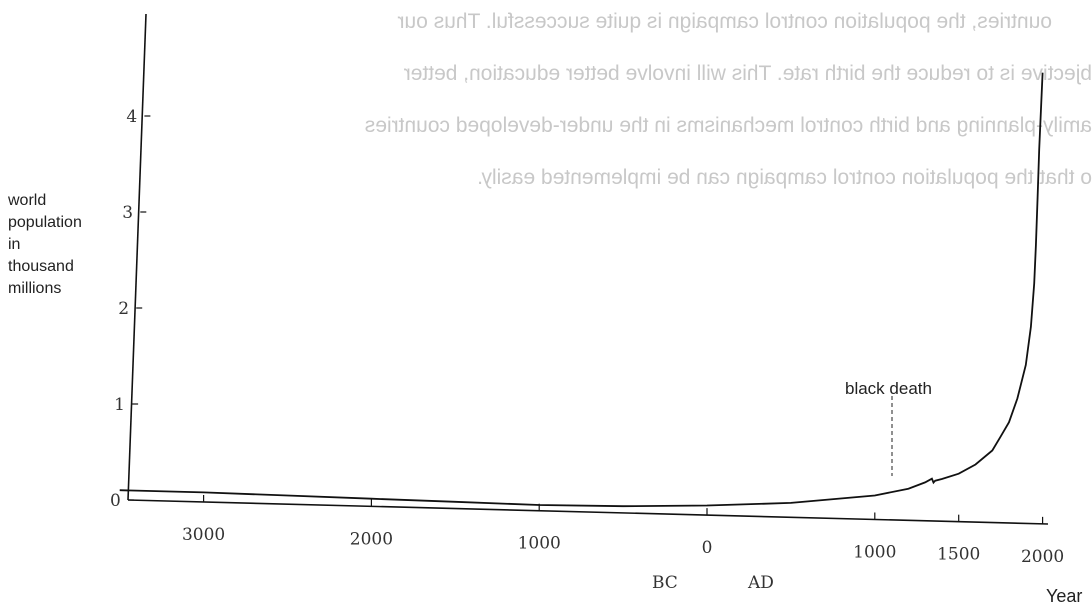  Describe the element at coordinates (888, 388) in the screenshot. I see `annotation-label: black death` at that location.